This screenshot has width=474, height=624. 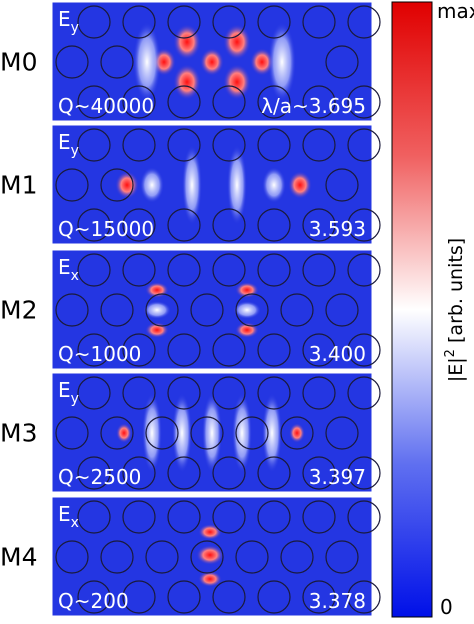 I want to click on mode-label: M2, so click(x=18, y=310).